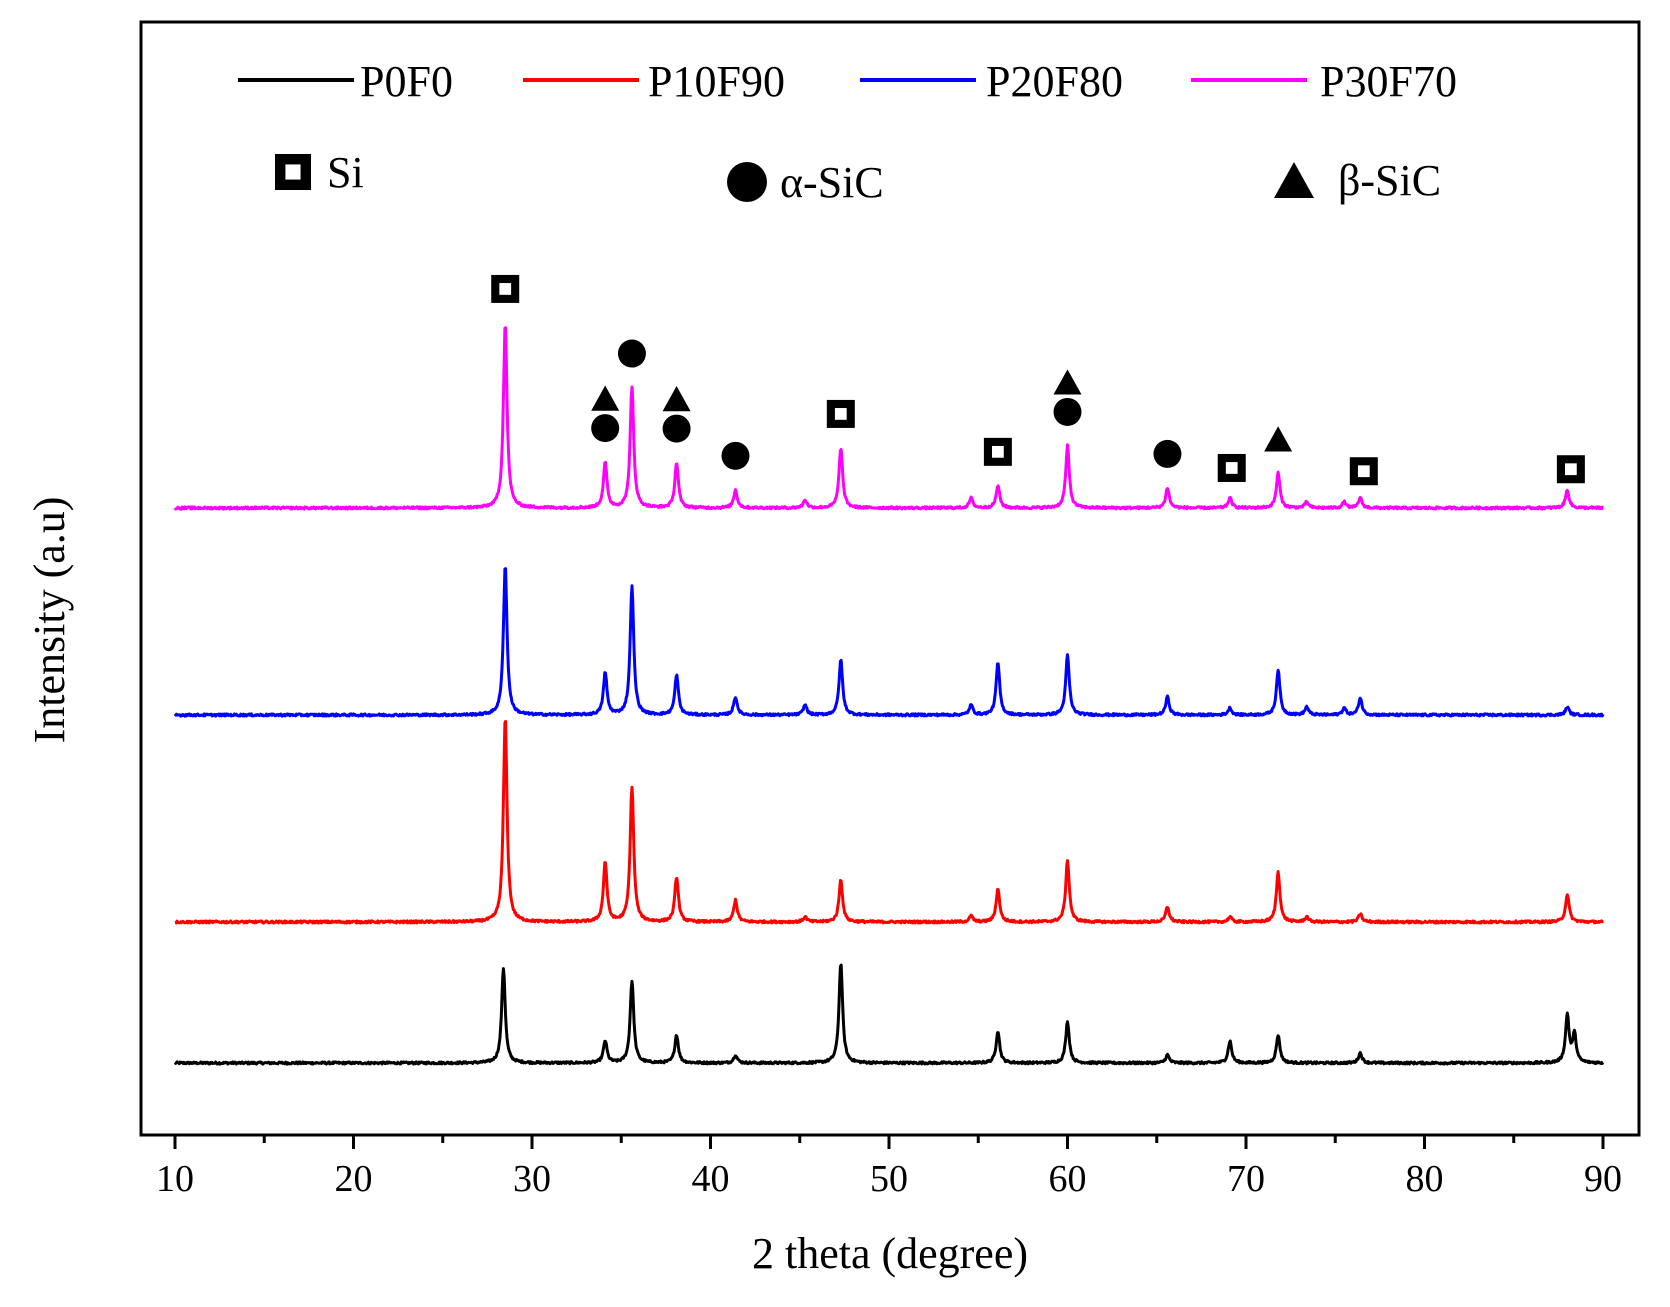  What do you see at coordinates (175, 1179) in the screenshot?
I see `x-tick-label: 10` at bounding box center [175, 1179].